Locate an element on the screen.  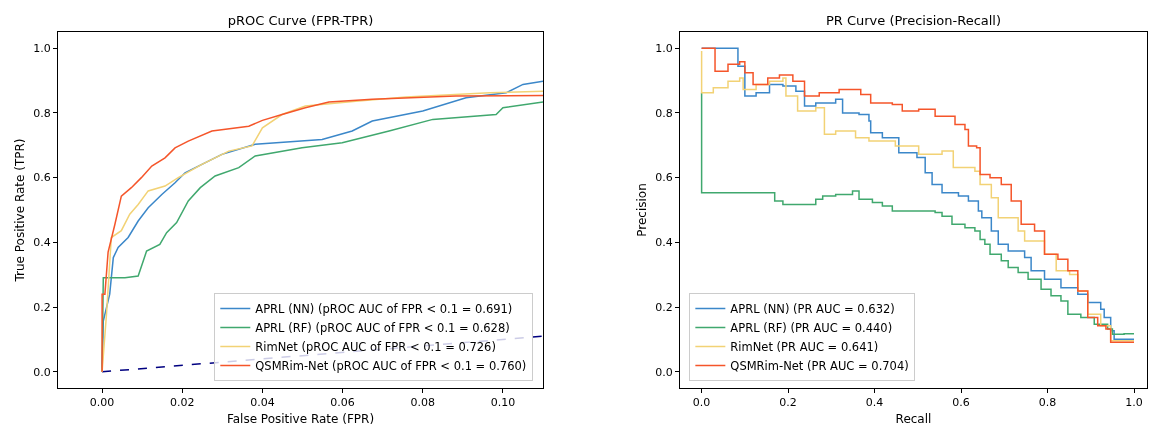
y-axis-title: True Positive Rate (TPR) is located at coordinates (19, 210).